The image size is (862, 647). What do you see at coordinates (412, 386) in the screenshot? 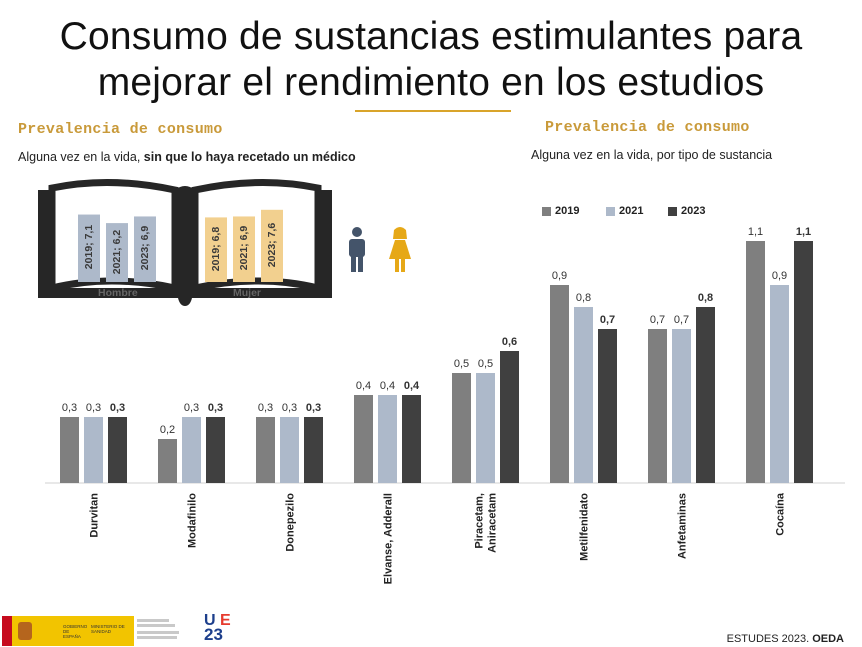
I see `data-label-2023-3: 0,4` at bounding box center [412, 386].